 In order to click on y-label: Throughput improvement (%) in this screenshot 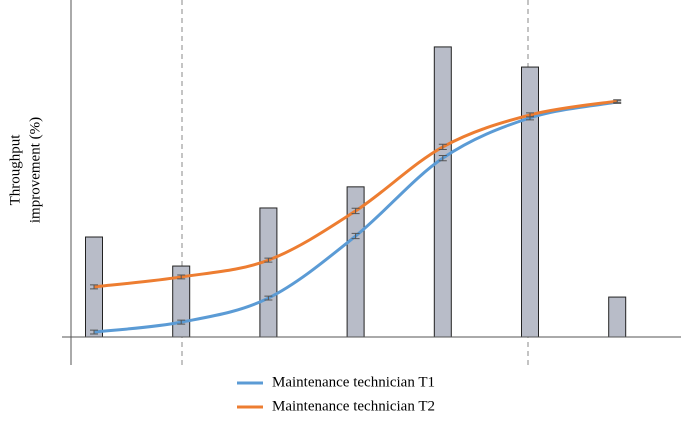, I will do `click(25, 170)`.